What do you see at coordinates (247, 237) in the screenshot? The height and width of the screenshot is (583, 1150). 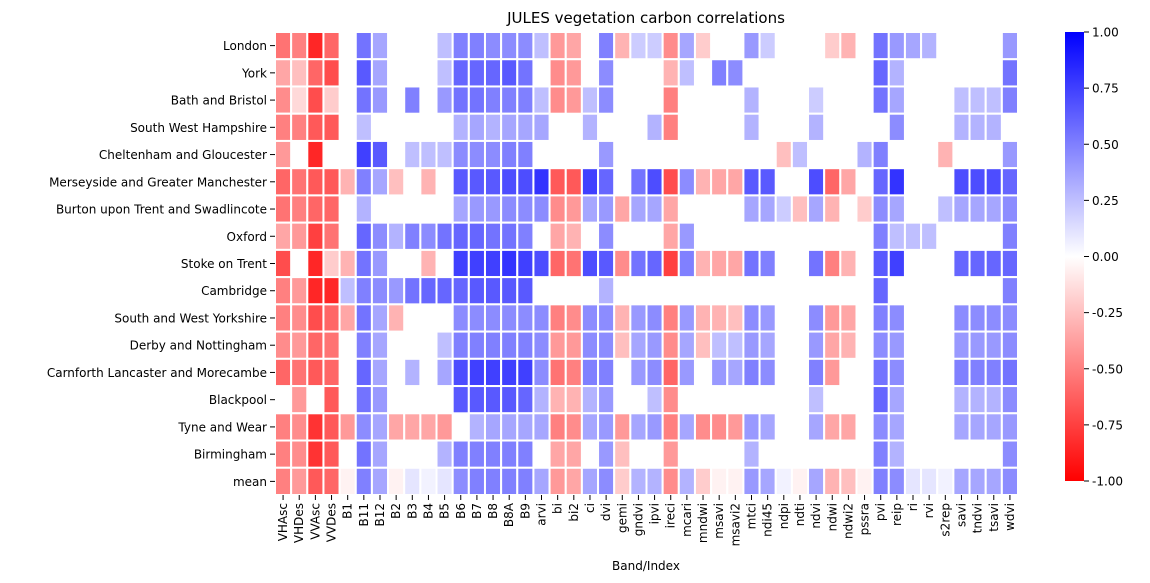 I see `y-tick-label: Oxford` at bounding box center [247, 237].